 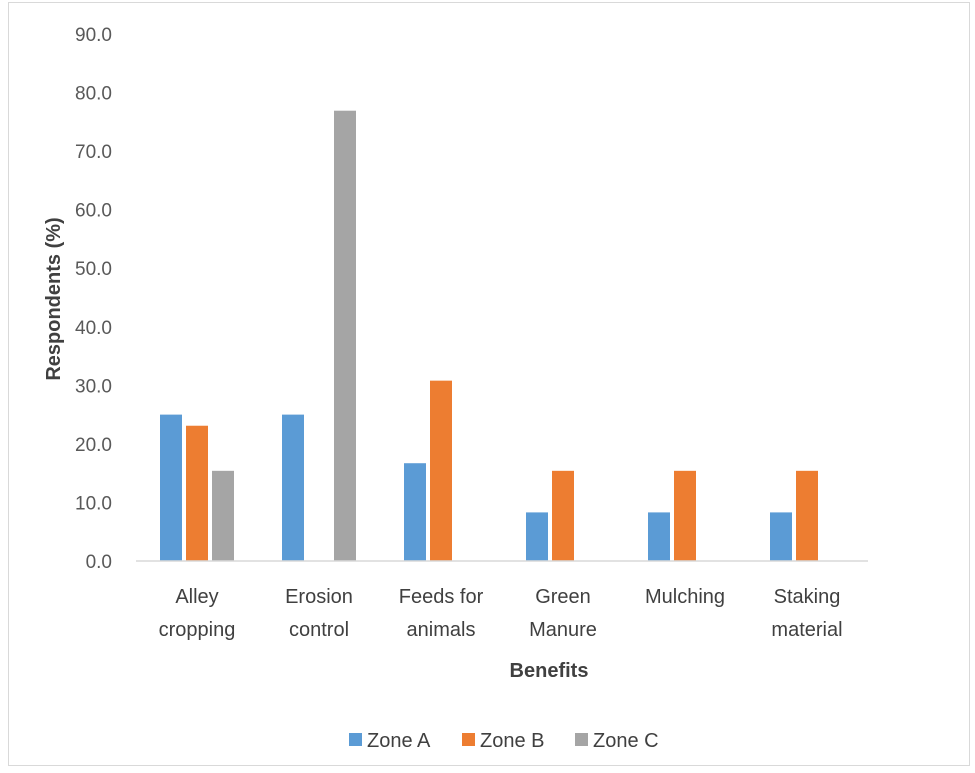 What do you see at coordinates (549, 671) in the screenshot?
I see `x-axis-title: Benefits` at bounding box center [549, 671].